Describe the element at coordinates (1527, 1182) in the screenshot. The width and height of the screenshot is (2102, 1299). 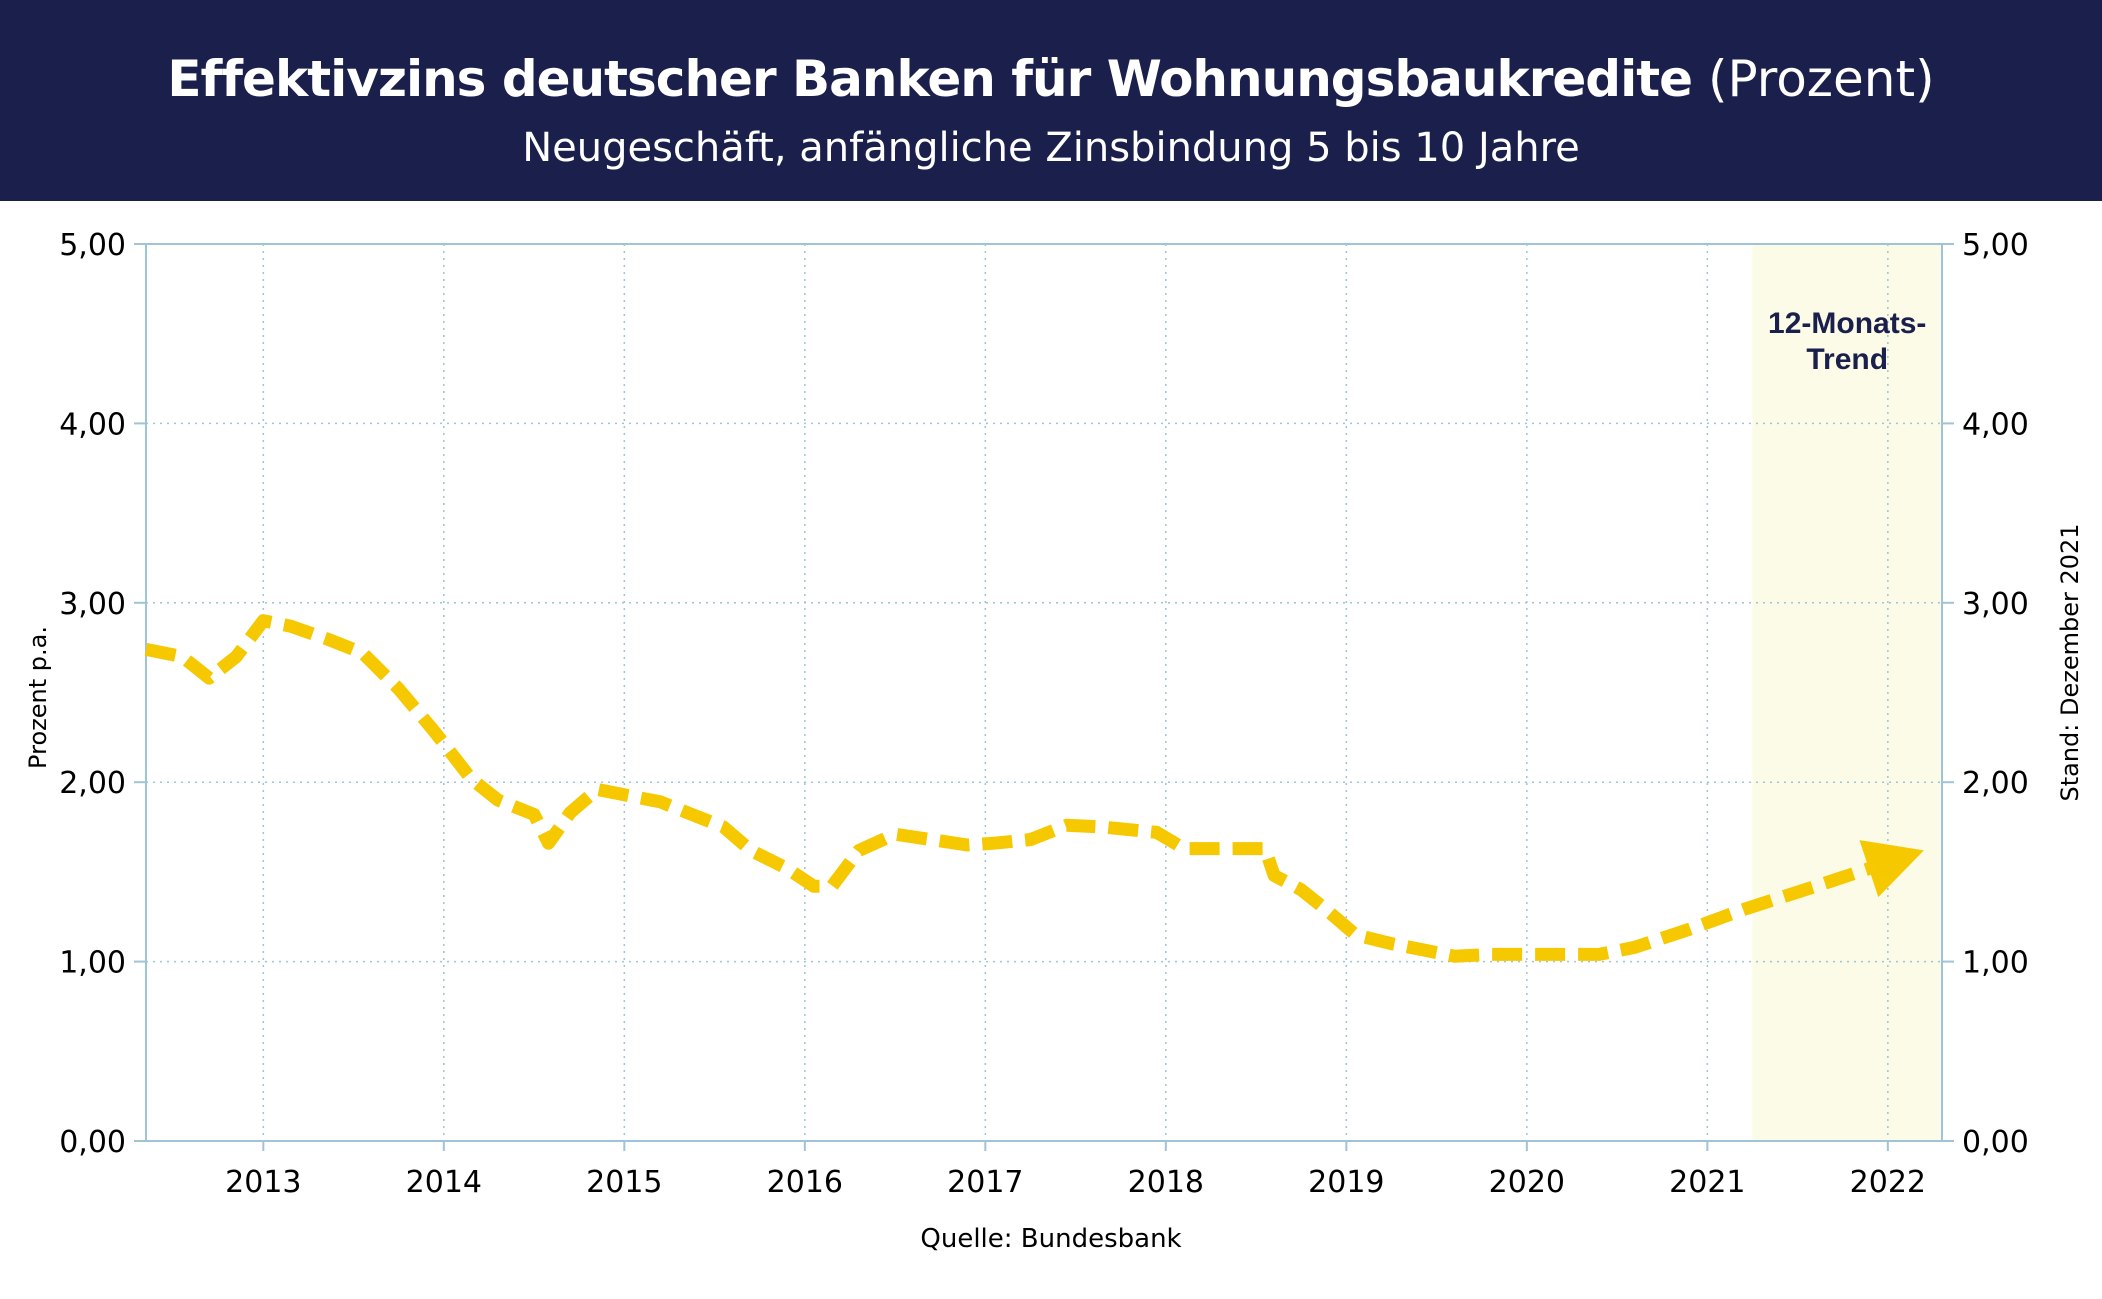
I see `x-tick-label: 2020` at that location.